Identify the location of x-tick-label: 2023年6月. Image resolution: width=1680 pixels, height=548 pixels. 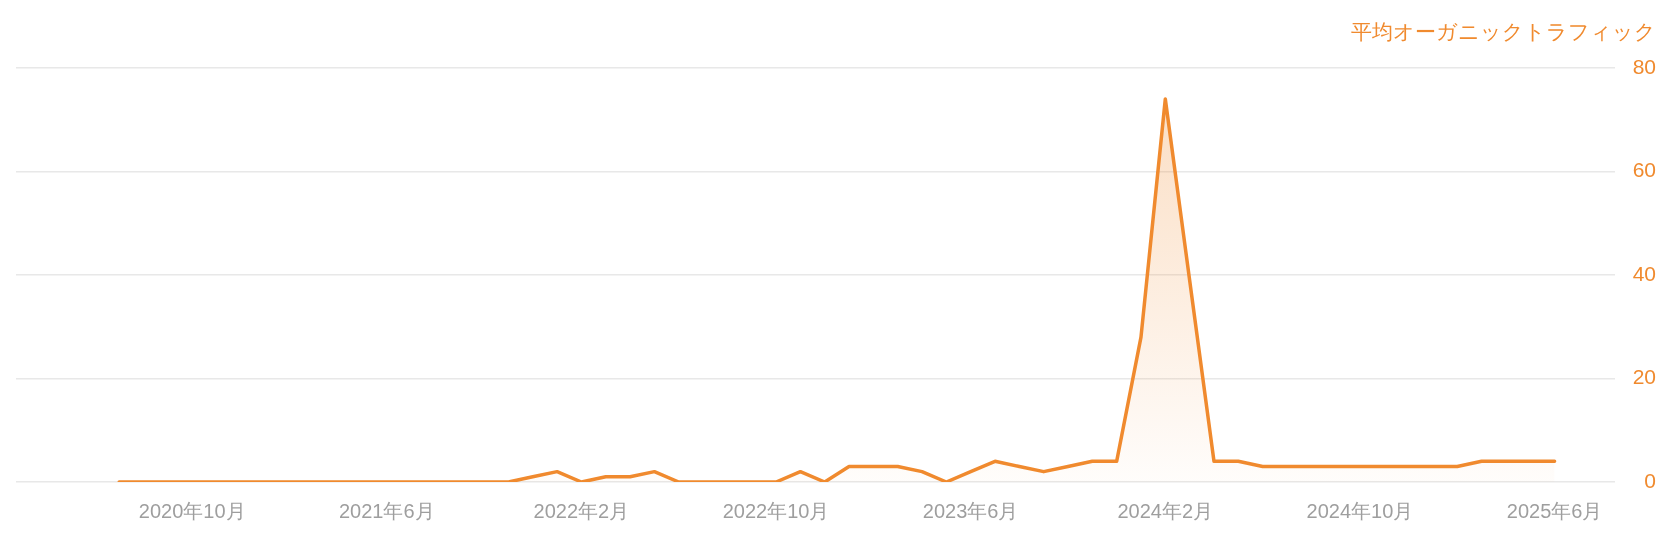
(970, 510).